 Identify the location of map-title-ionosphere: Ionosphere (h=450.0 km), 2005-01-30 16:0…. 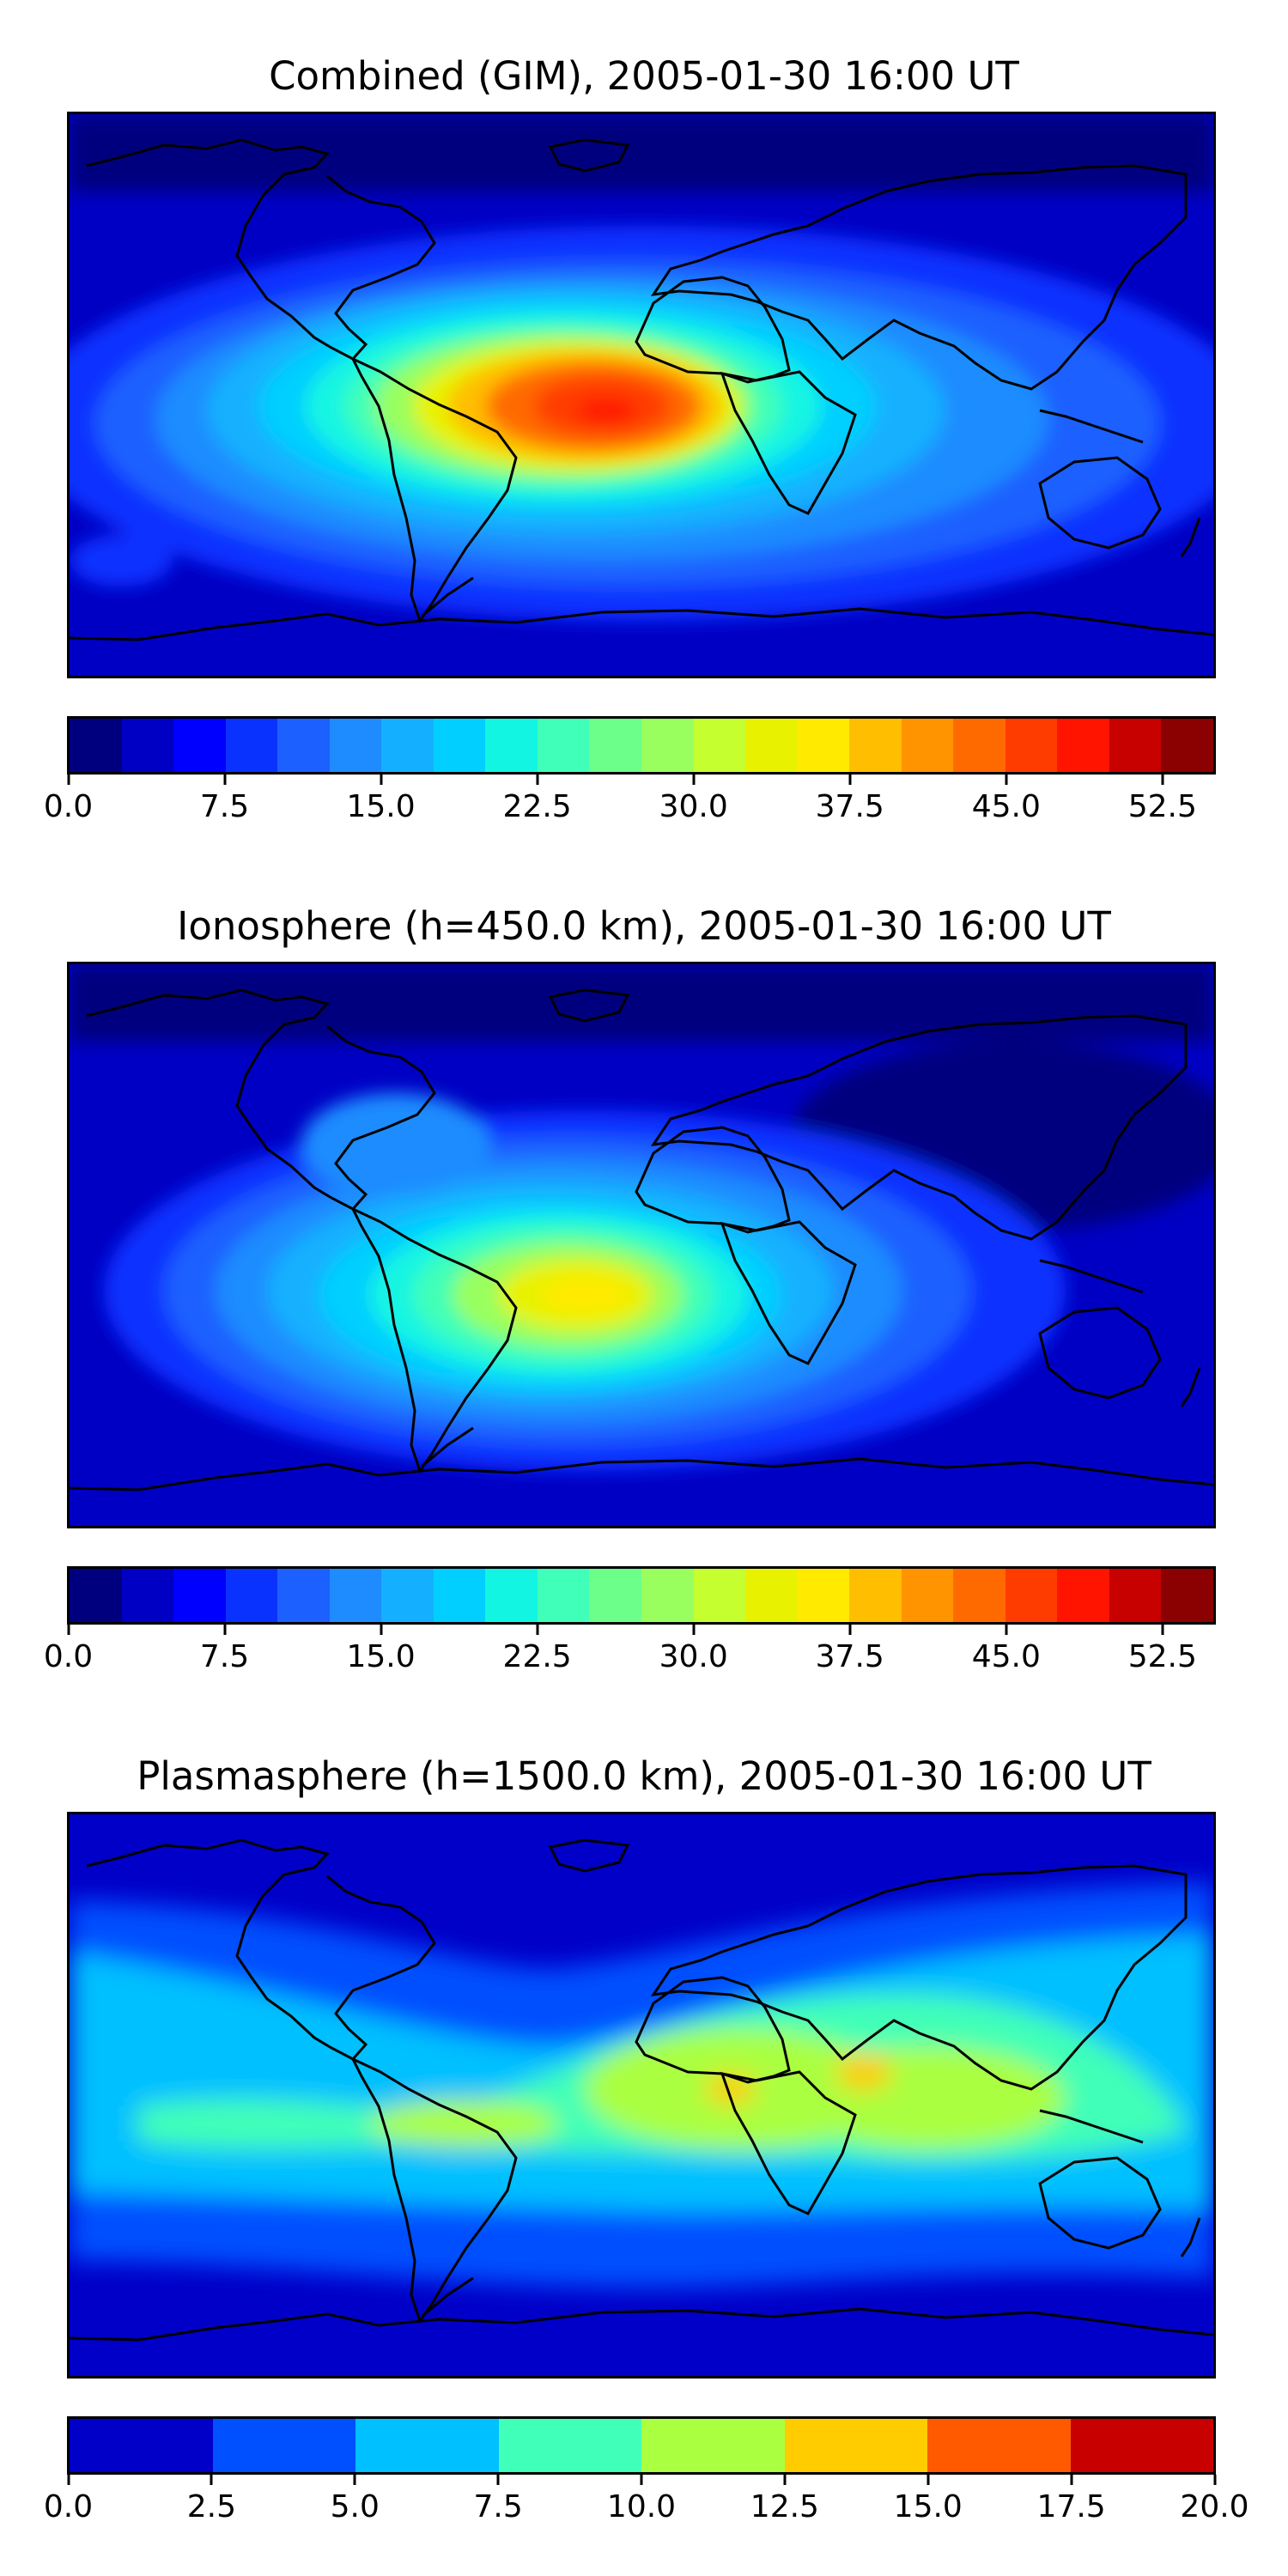
(644, 926).